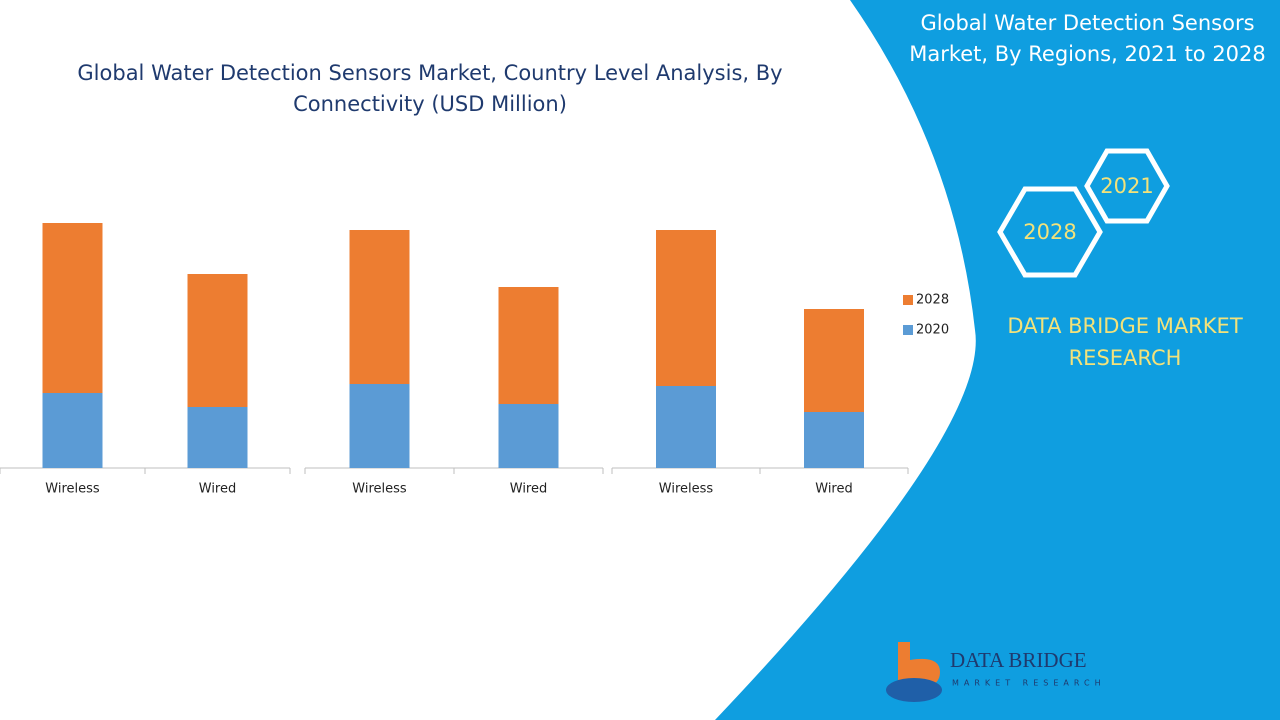 The height and width of the screenshot is (720, 1280). I want to click on logo-tagline: MARKET RESEARCH, so click(1029, 683).